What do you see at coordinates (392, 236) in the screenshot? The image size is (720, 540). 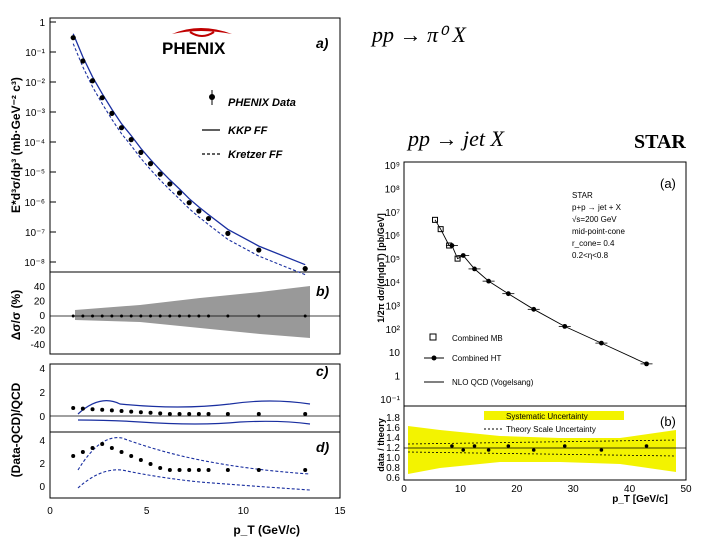 I see `right-y-tick-a: 10⁶` at bounding box center [392, 236].